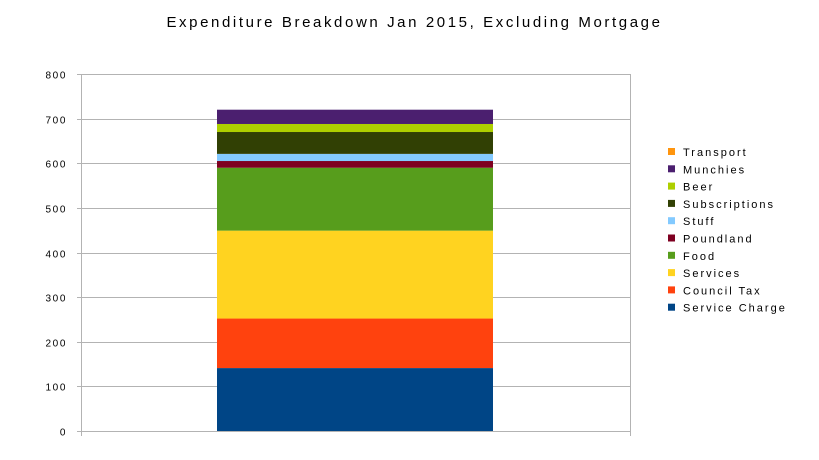  Describe the element at coordinates (355, 274) in the screenshot. I see `bar-segment-services` at that location.